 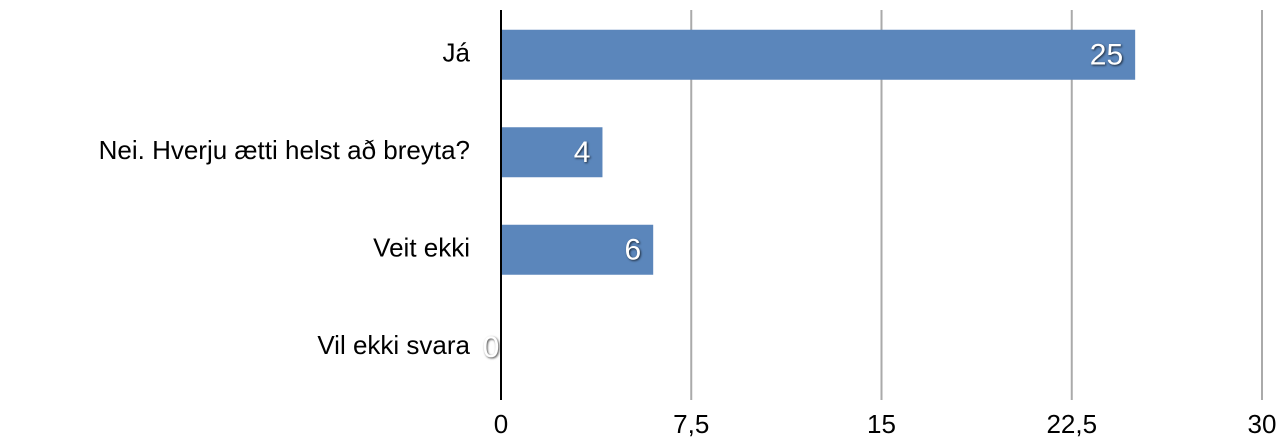 I want to click on value-label: 6, so click(x=633, y=250).